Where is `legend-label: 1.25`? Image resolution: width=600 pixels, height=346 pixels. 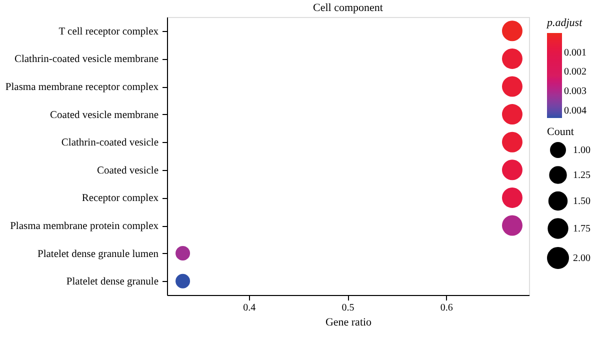 legend-label: 1.25 is located at coordinates (581, 175).